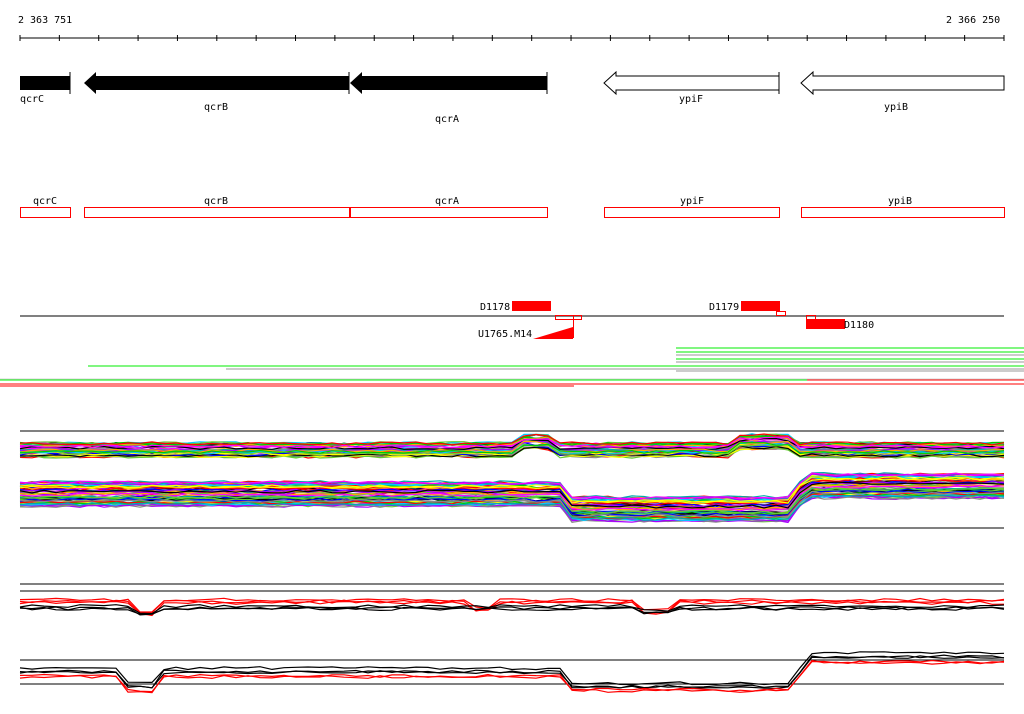 The height and width of the screenshot is (714, 1024). I want to click on gene-track: qcrC qcrB qcrA ypiF ypiB, so click(512, 97).